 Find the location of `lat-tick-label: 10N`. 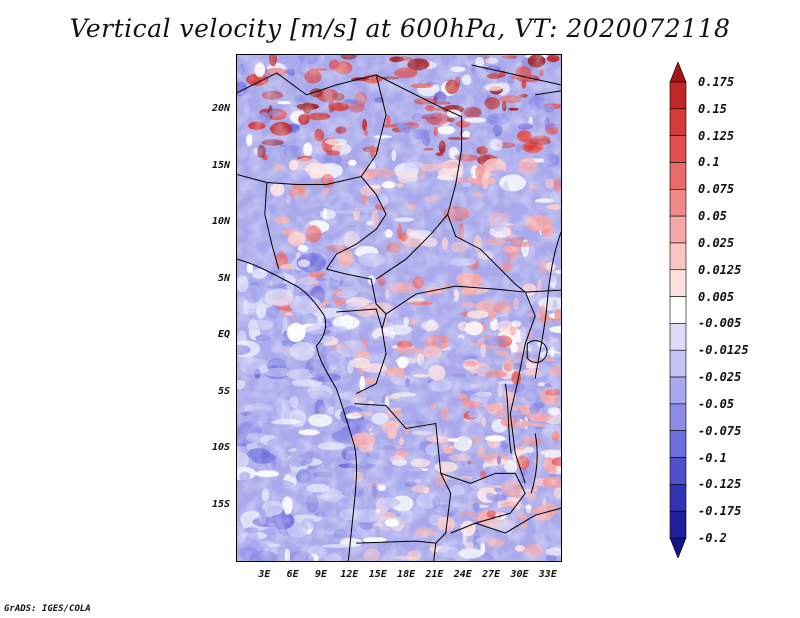

lat-tick-label: 10N is located at coordinates (220, 222).